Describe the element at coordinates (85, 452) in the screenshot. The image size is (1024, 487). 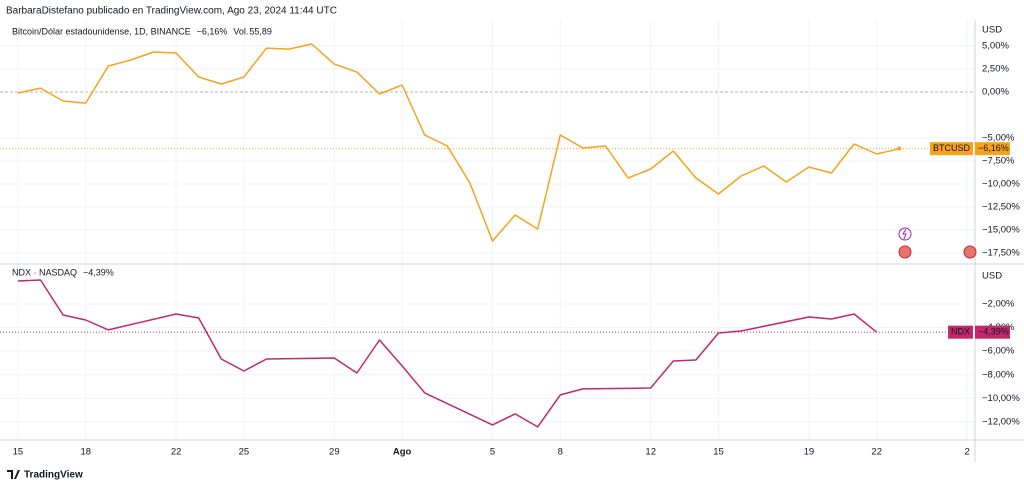
I see `x-tick-label: 18` at that location.